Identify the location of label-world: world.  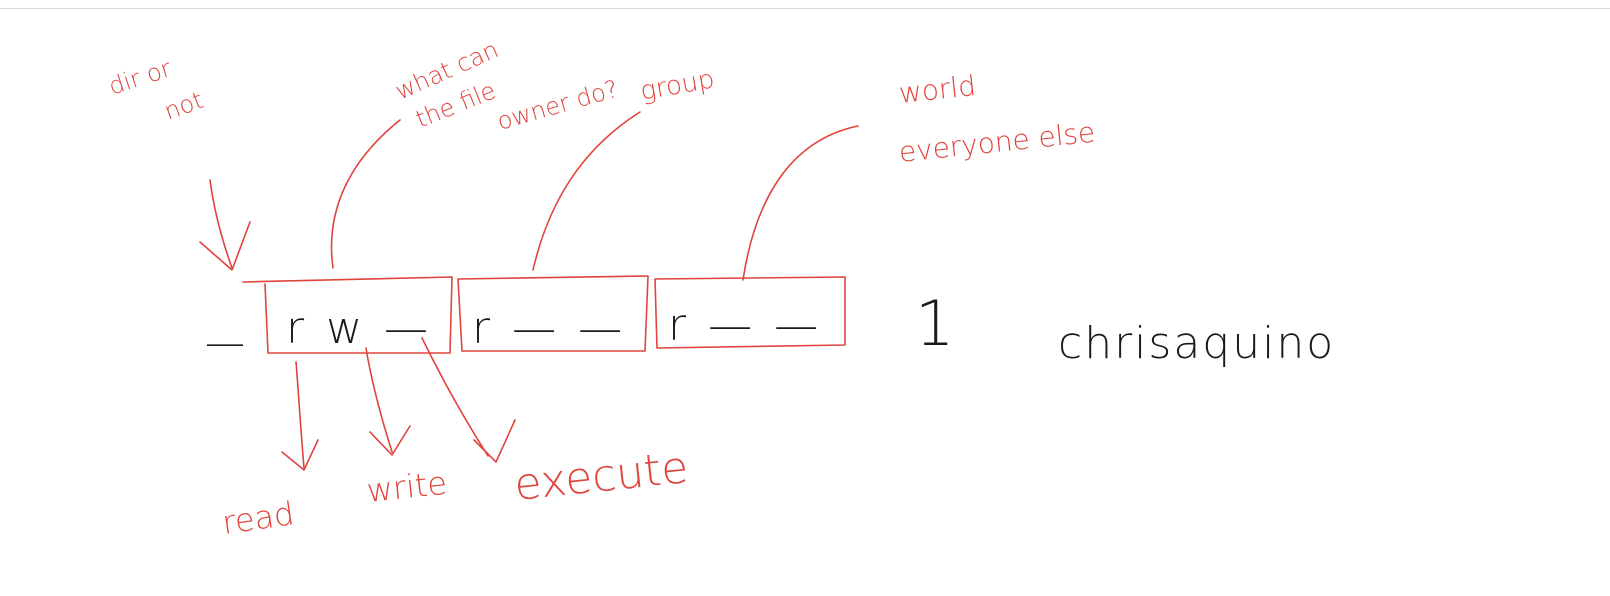
(937, 89).